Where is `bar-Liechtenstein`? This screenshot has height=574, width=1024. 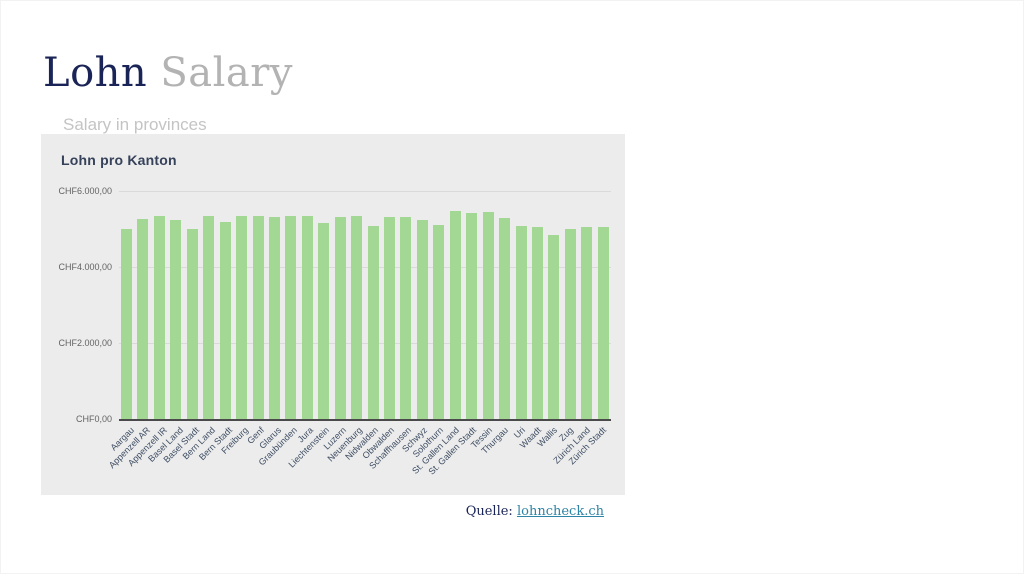 bar-Liechtenstein is located at coordinates (324, 321).